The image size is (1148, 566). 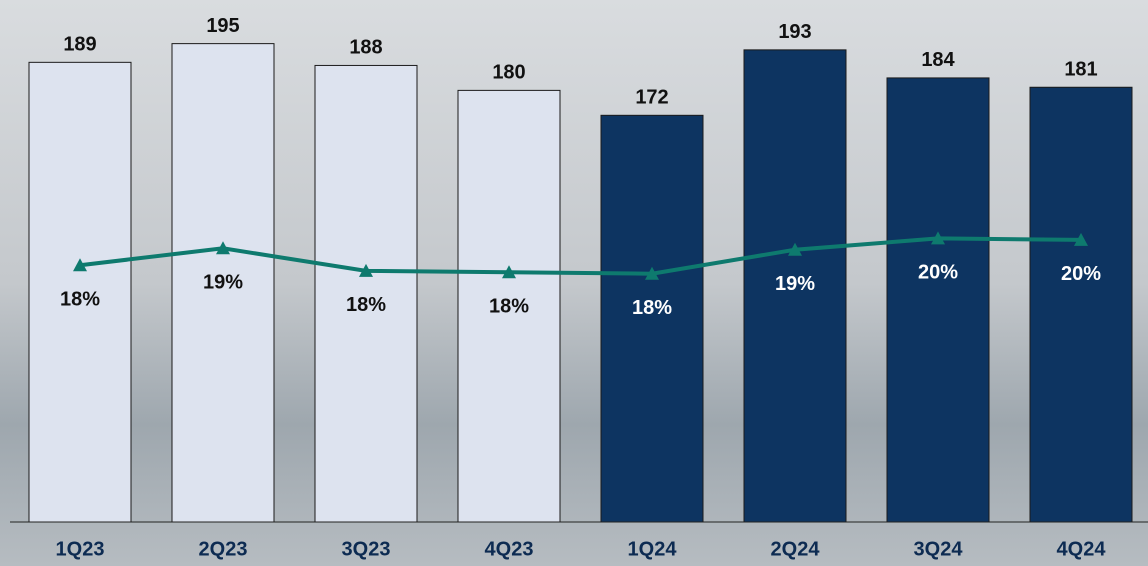 What do you see at coordinates (1082, 549) in the screenshot?
I see `x-tick-label: 4Q24` at bounding box center [1082, 549].